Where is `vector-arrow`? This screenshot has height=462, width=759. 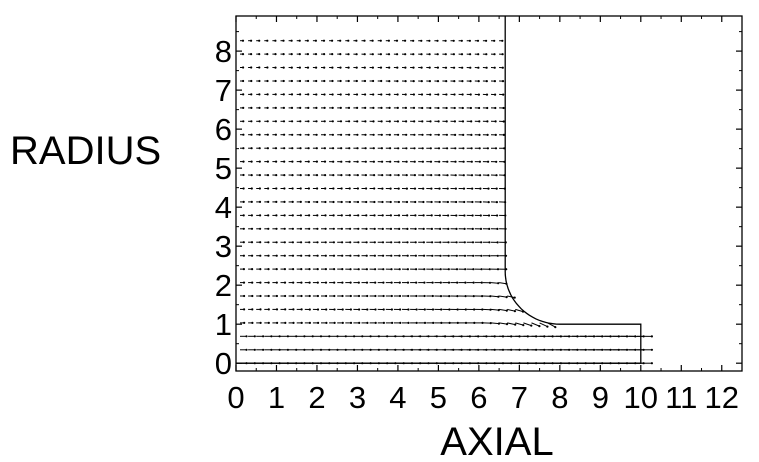
vector-arrow is located at coordinates (494, 323).